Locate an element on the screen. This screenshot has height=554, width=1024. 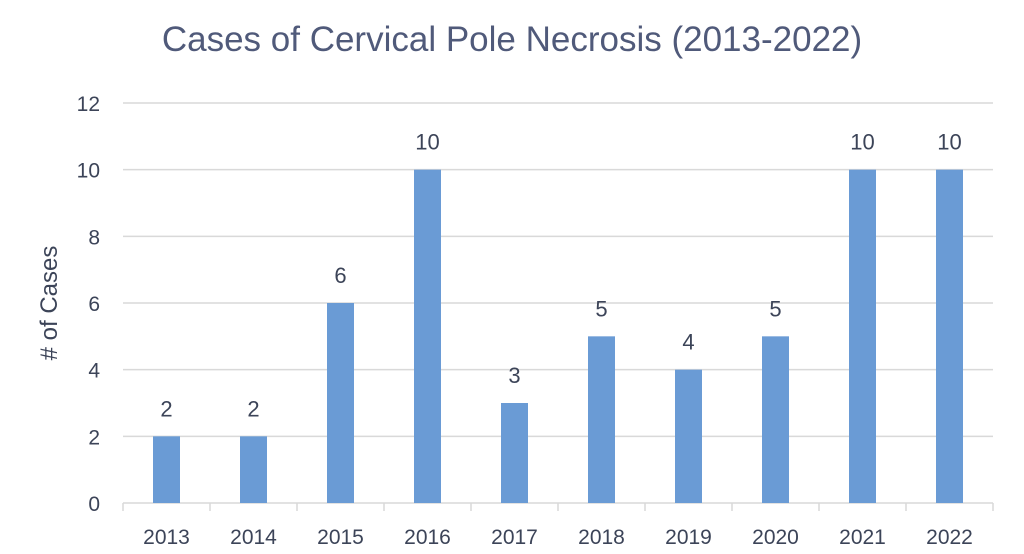
bar-2019 is located at coordinates (688, 436).